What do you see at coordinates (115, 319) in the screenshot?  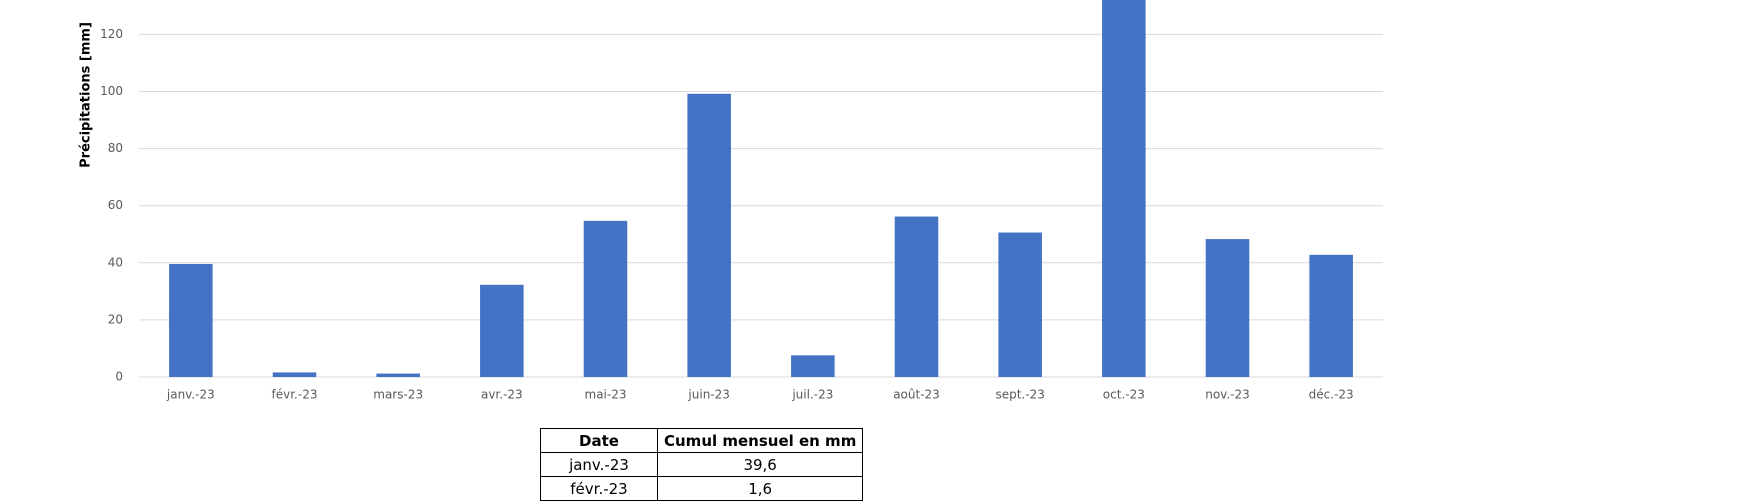 I see `y-tick-label: 20` at bounding box center [115, 319].